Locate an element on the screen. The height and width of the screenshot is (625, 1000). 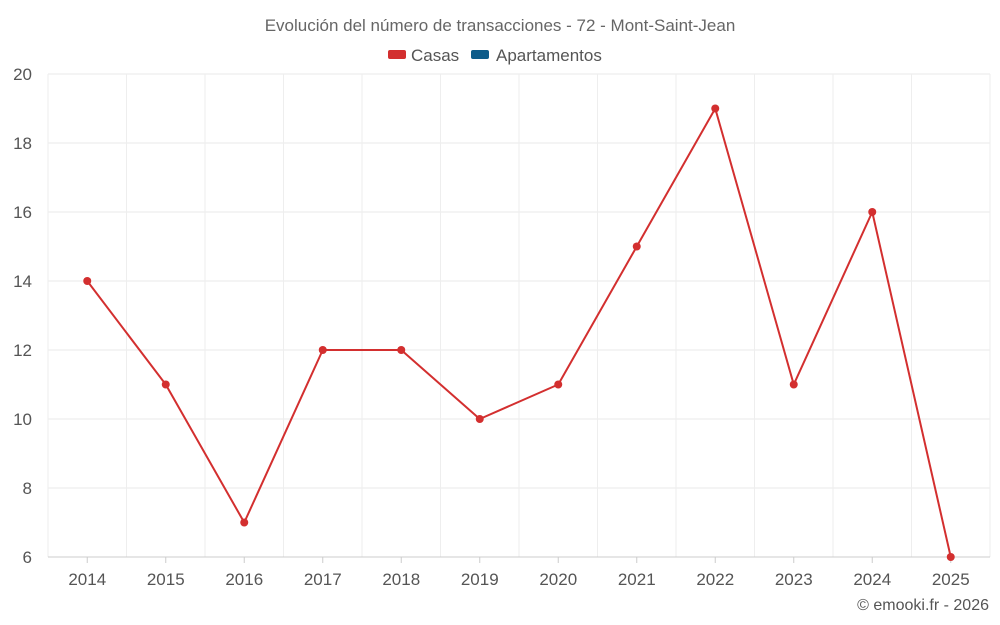
y-tick-label: 12 is located at coordinates (22, 350).